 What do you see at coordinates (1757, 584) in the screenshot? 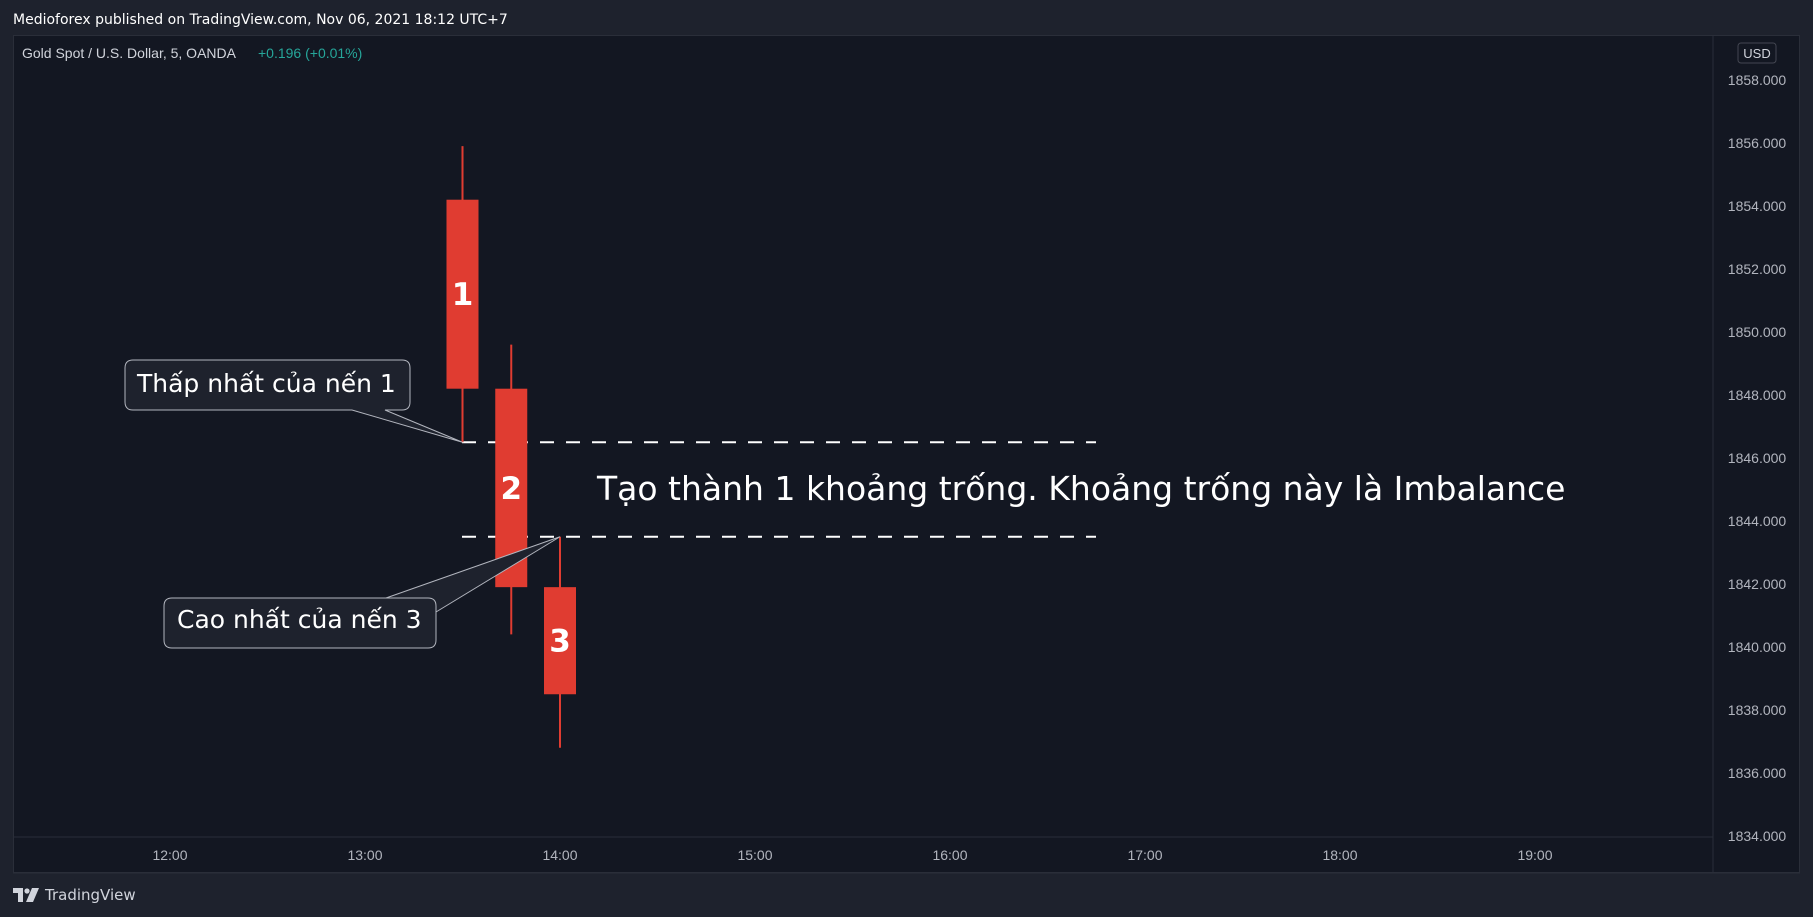
I see `price-tick-label: 1842.000` at bounding box center [1757, 584].